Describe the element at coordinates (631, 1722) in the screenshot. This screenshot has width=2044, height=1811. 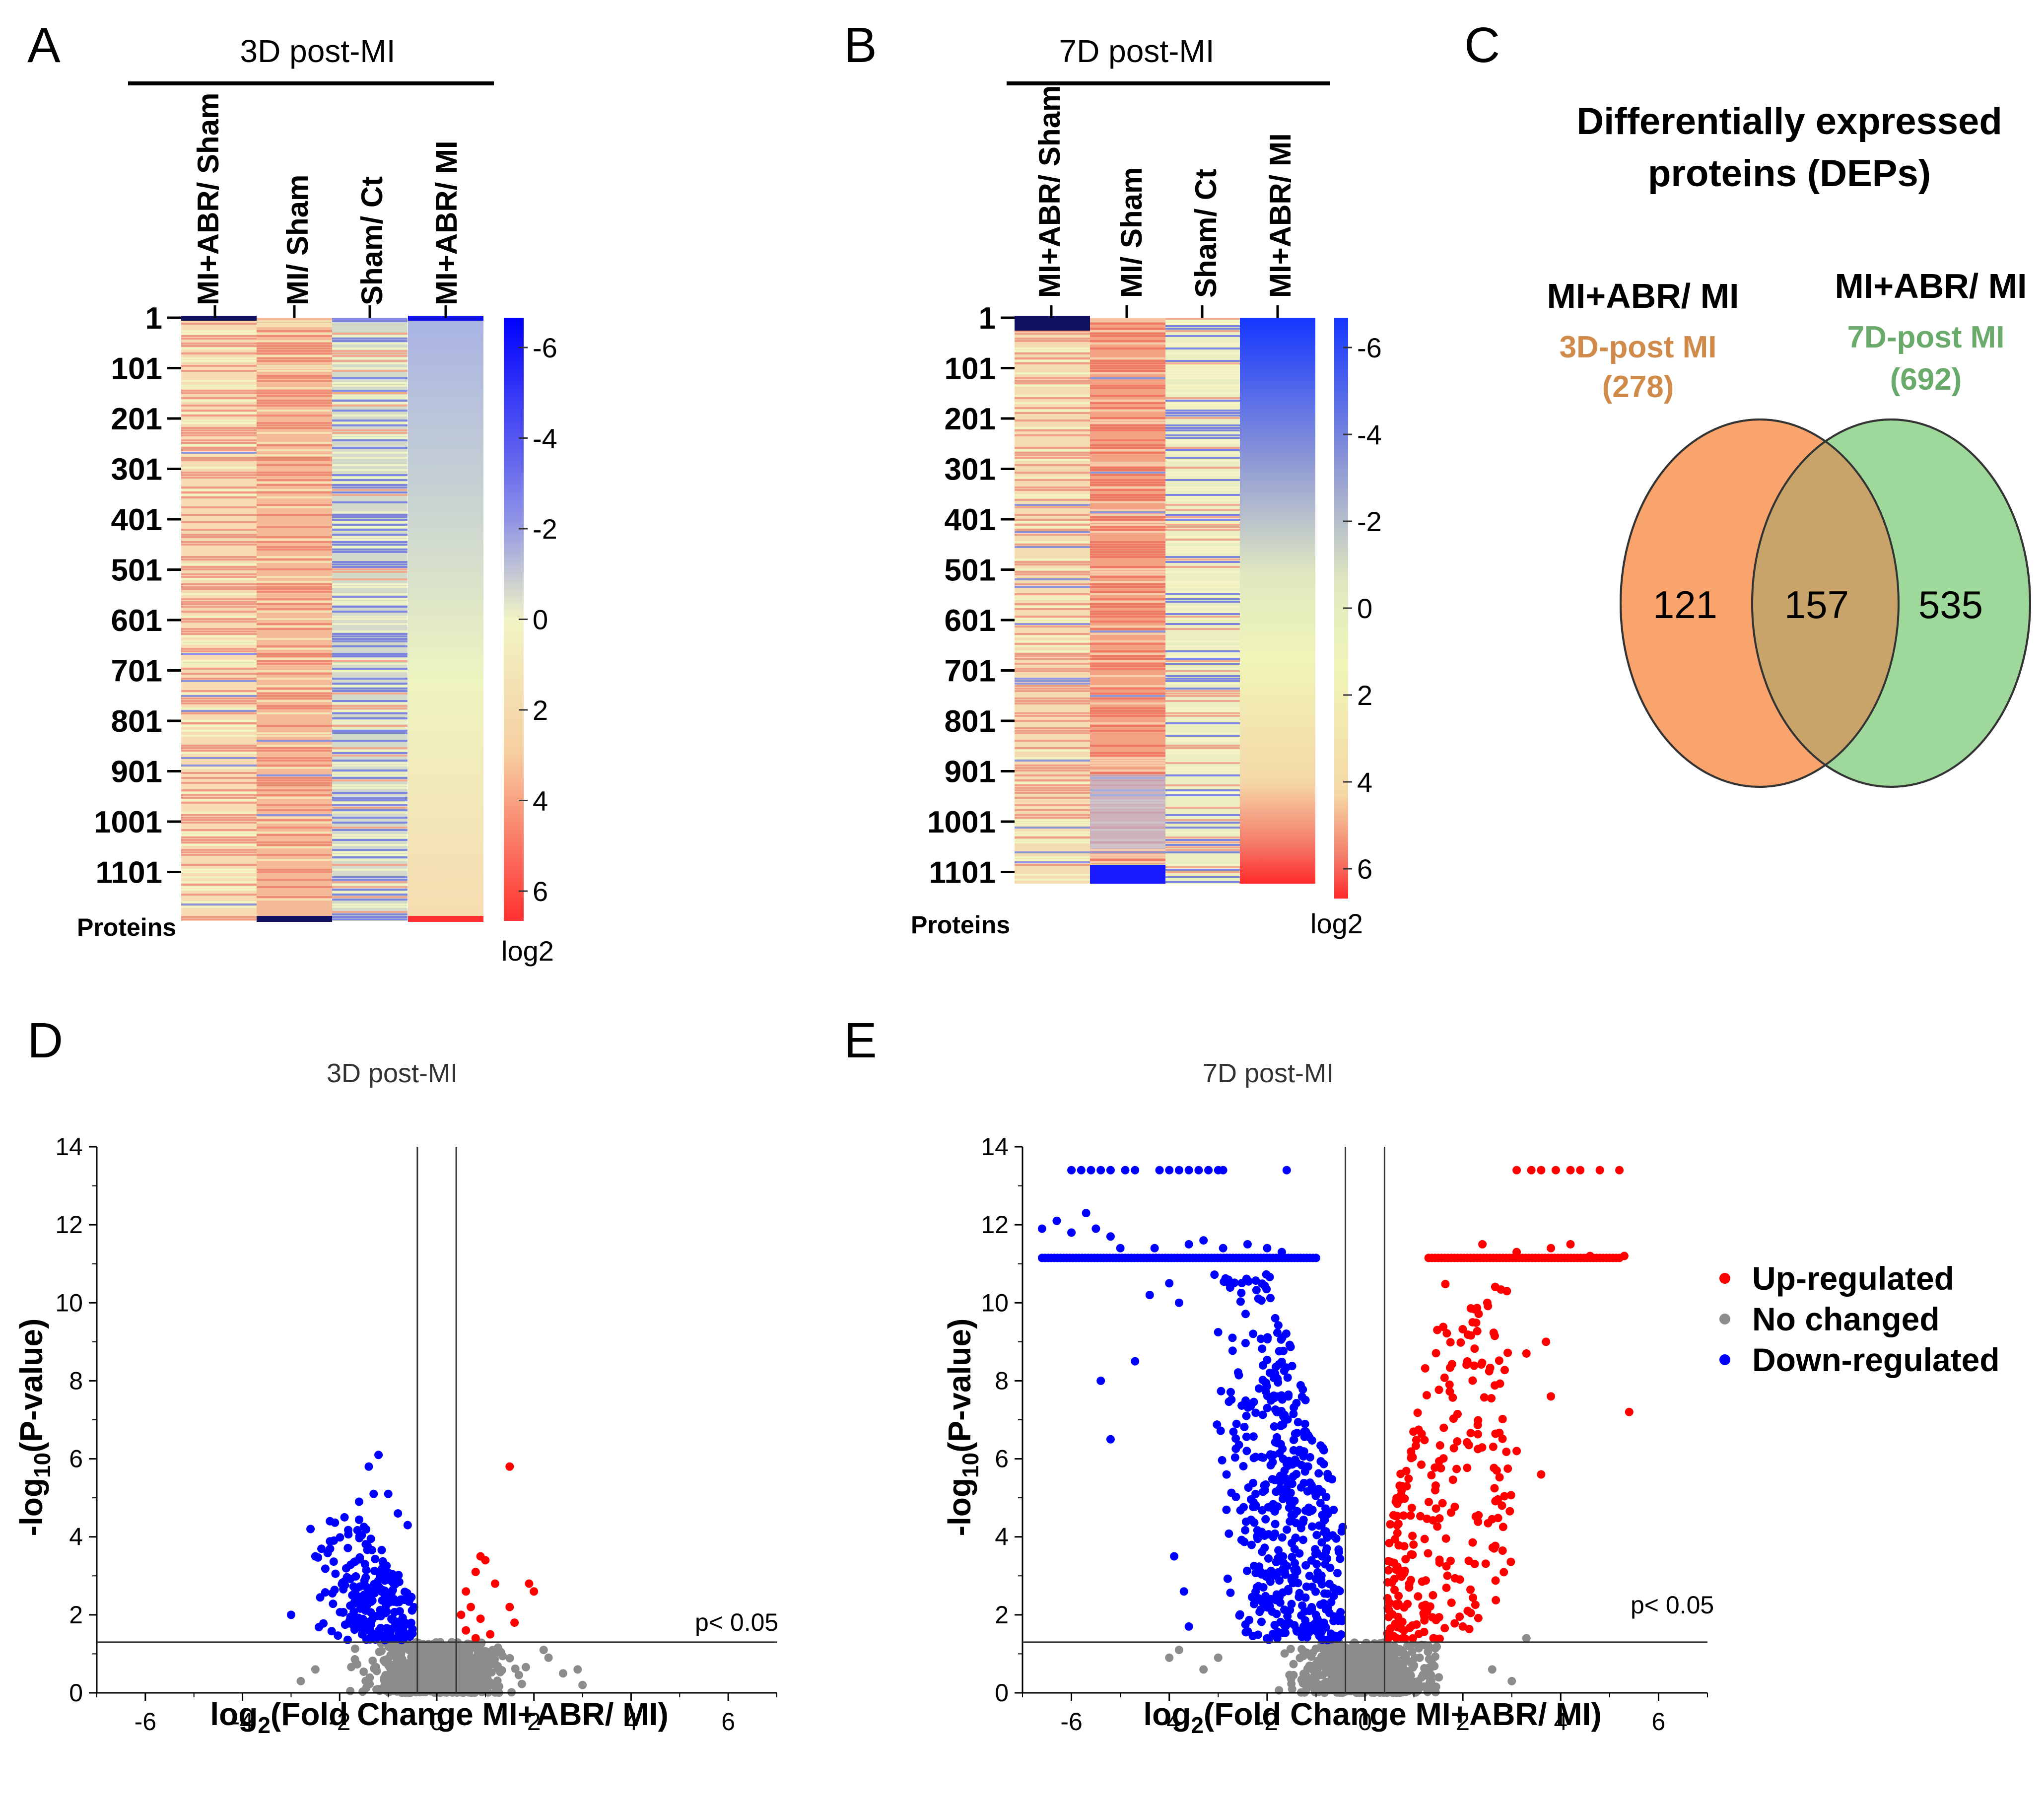
I see `x-tick-label: 4` at that location.